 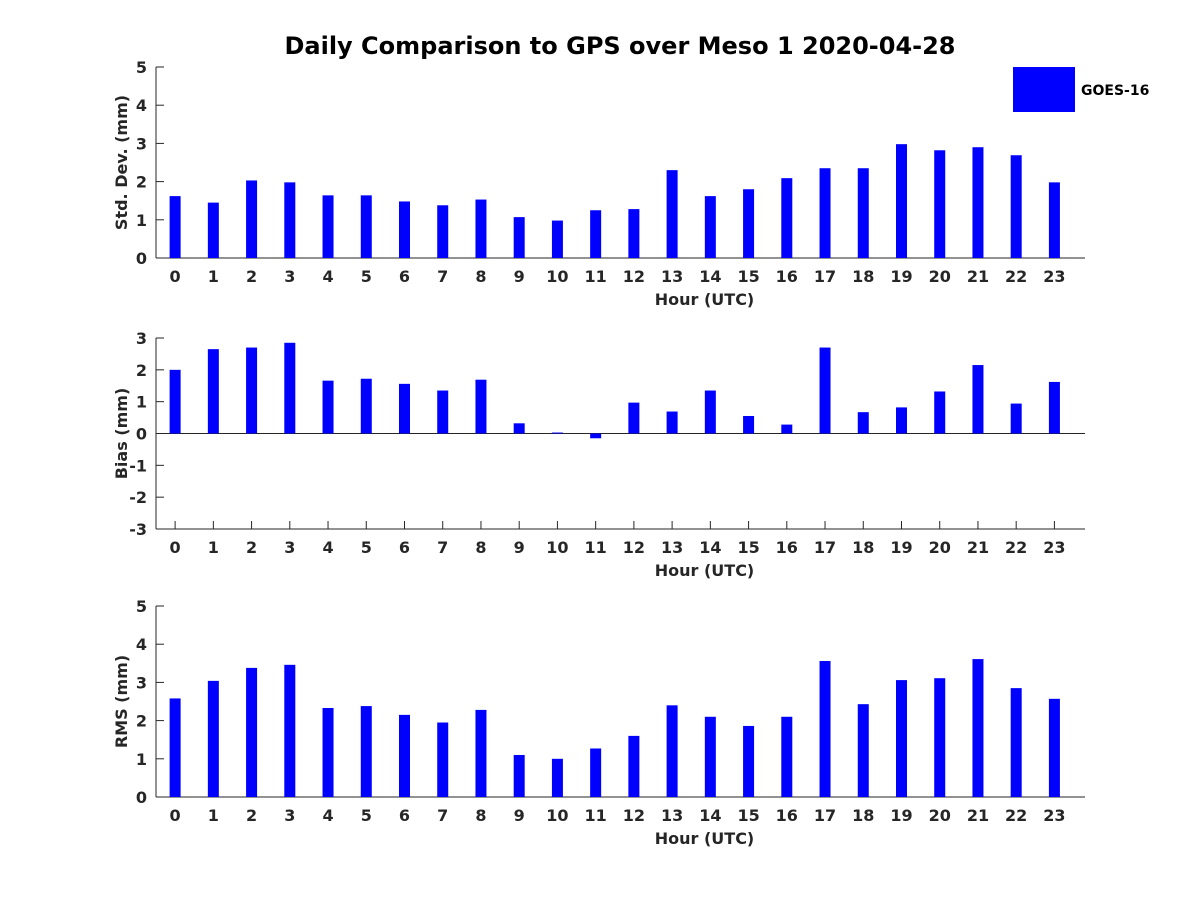 What do you see at coordinates (748, 547) in the screenshot?
I see `x-tick-label: 15` at bounding box center [748, 547].